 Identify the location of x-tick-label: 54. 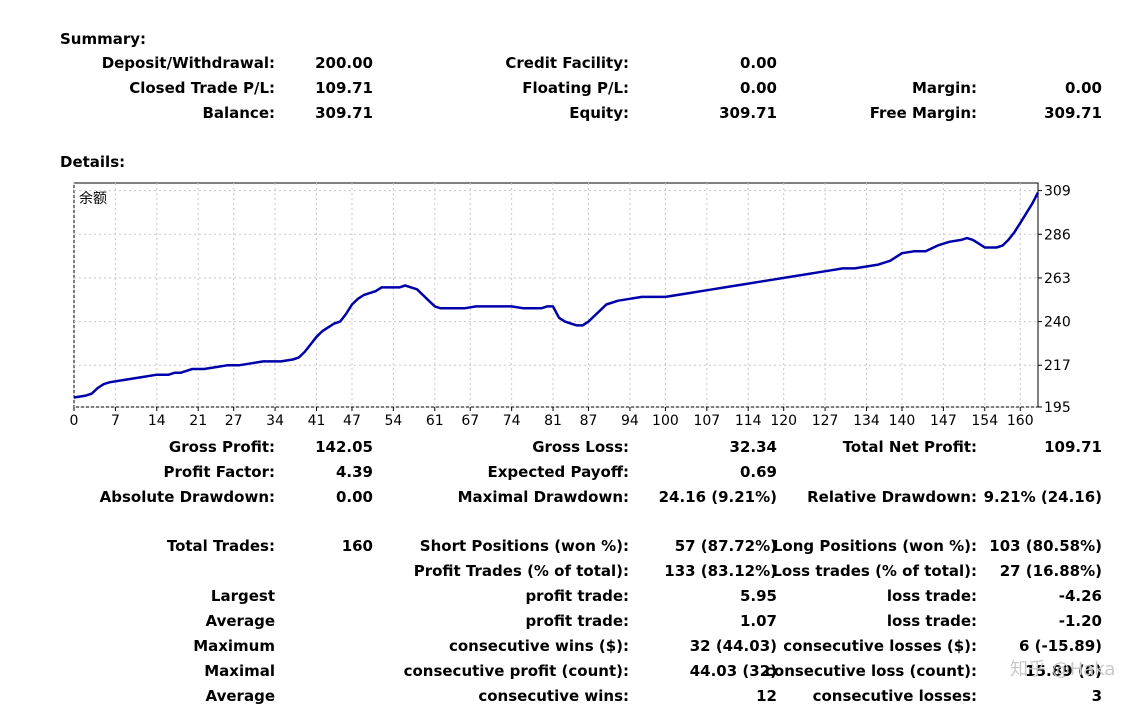
(393, 421).